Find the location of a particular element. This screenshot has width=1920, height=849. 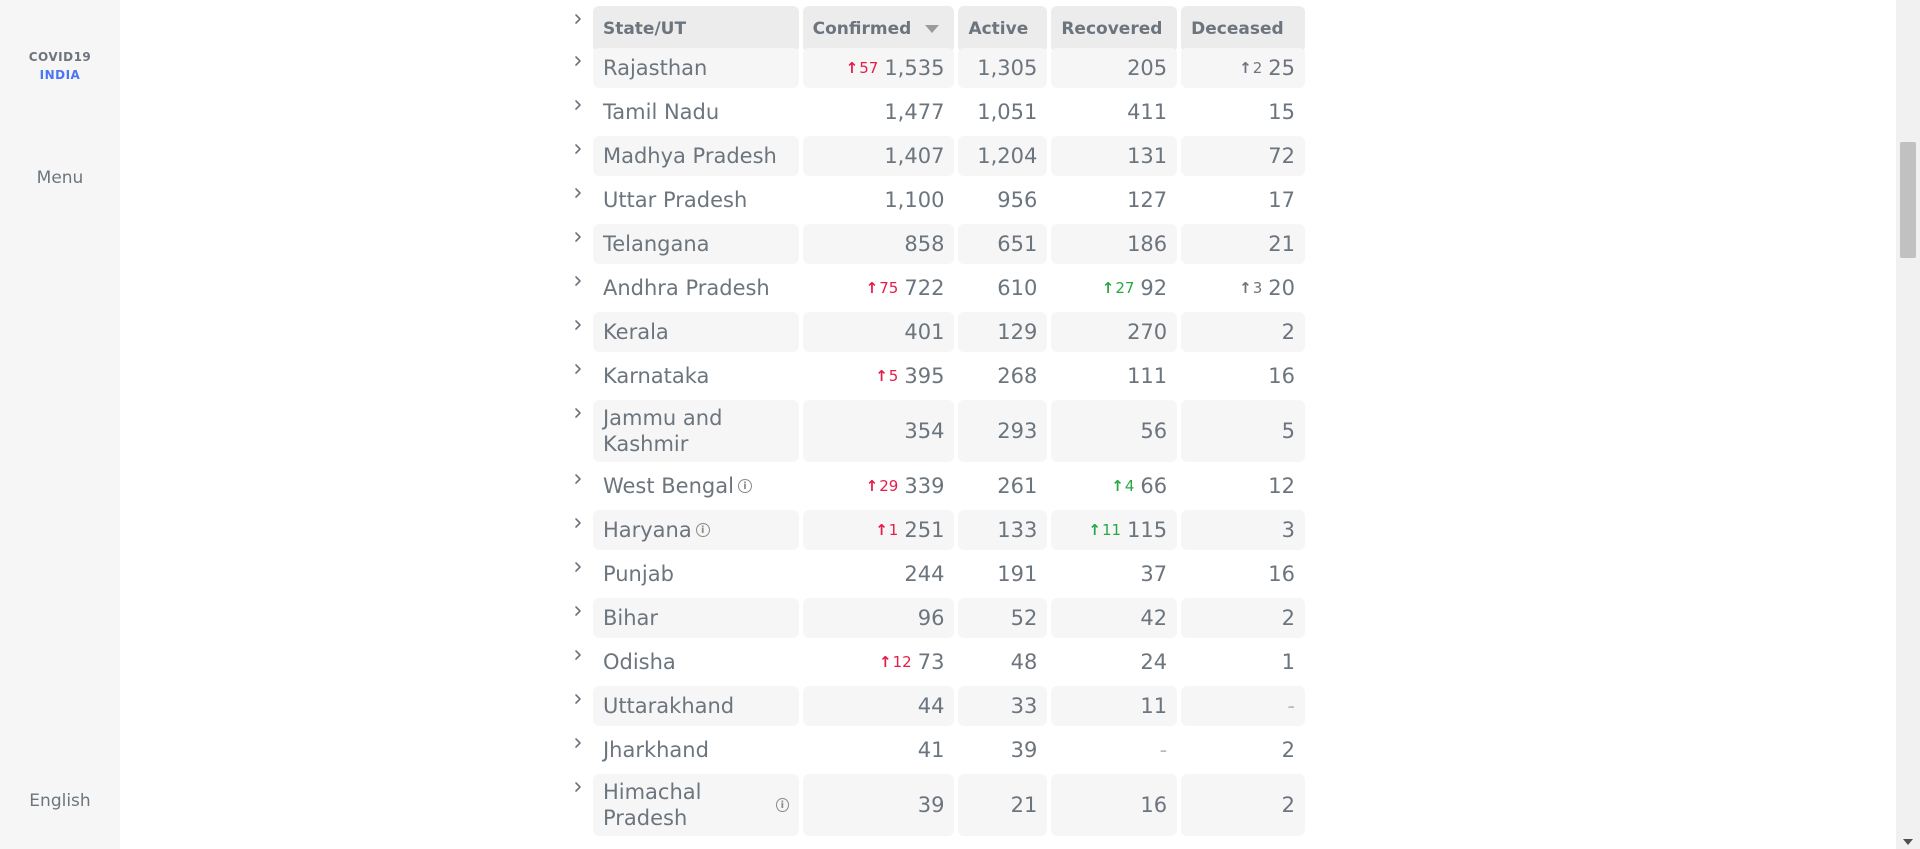

cell-state: Punjab is located at coordinates (696, 574).